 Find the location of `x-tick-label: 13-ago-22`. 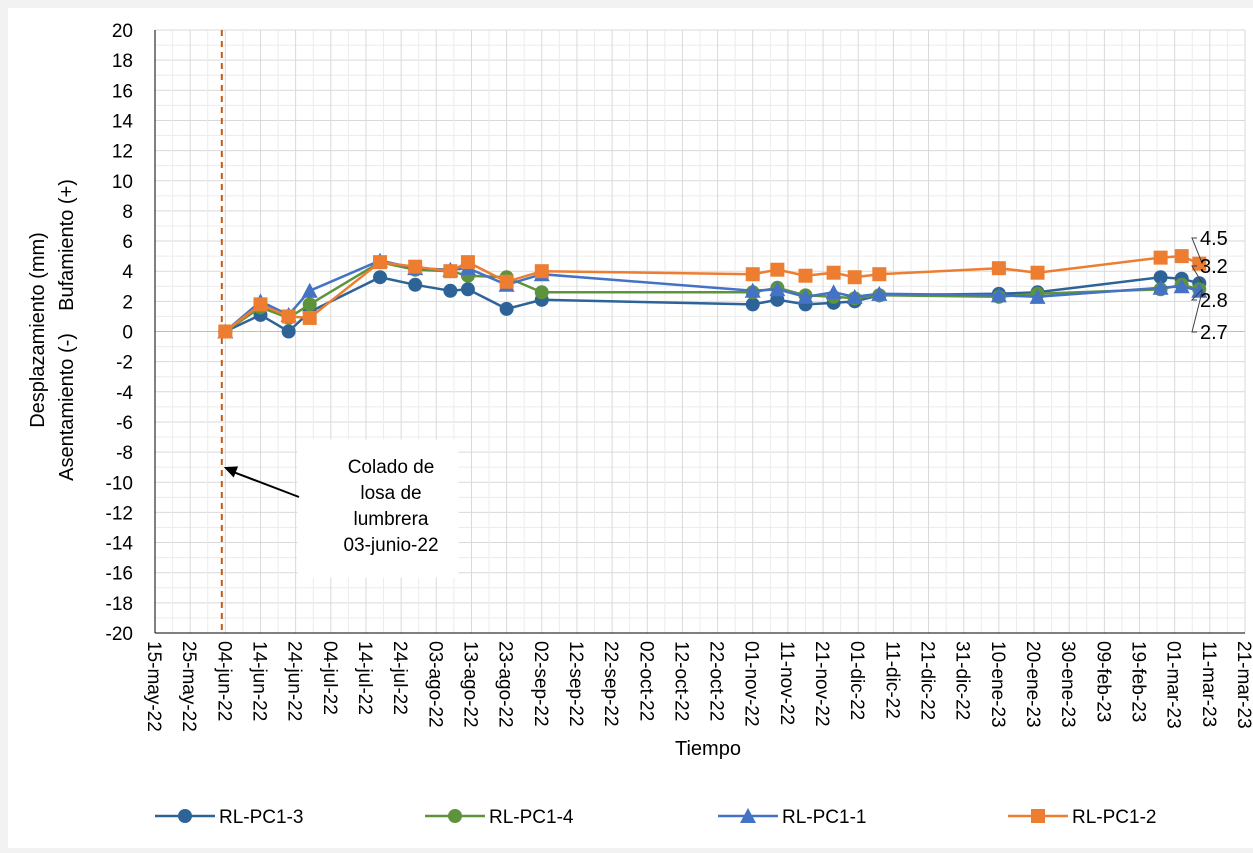

x-tick-label: 13-ago-22 is located at coordinates (469, 684).